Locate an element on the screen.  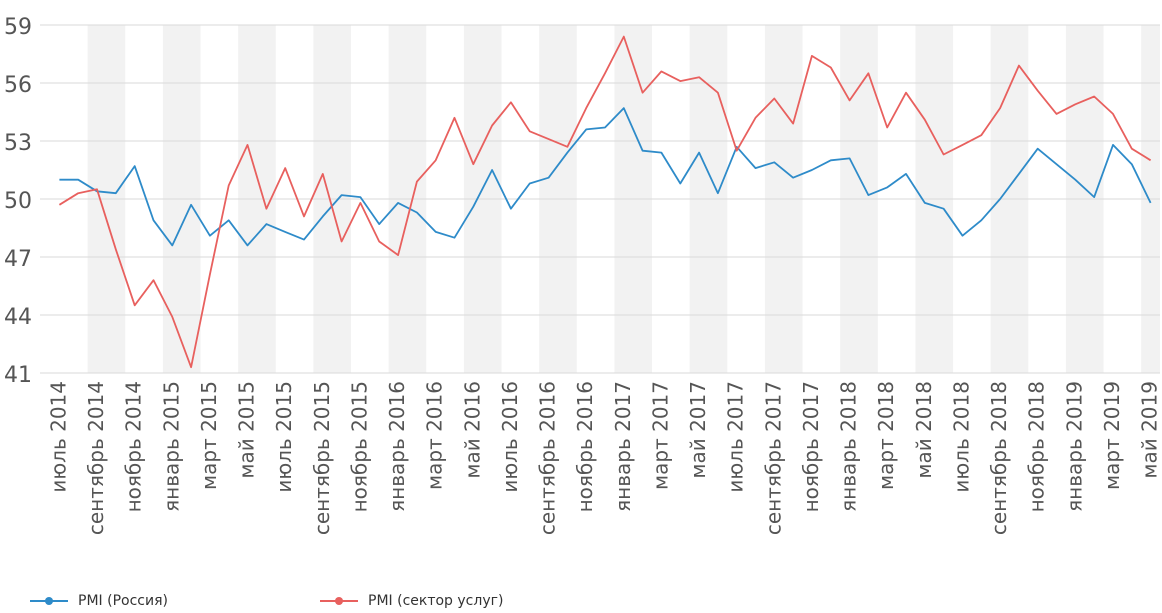
x-tick-label: январь 2016 is located at coordinates (397, 446).